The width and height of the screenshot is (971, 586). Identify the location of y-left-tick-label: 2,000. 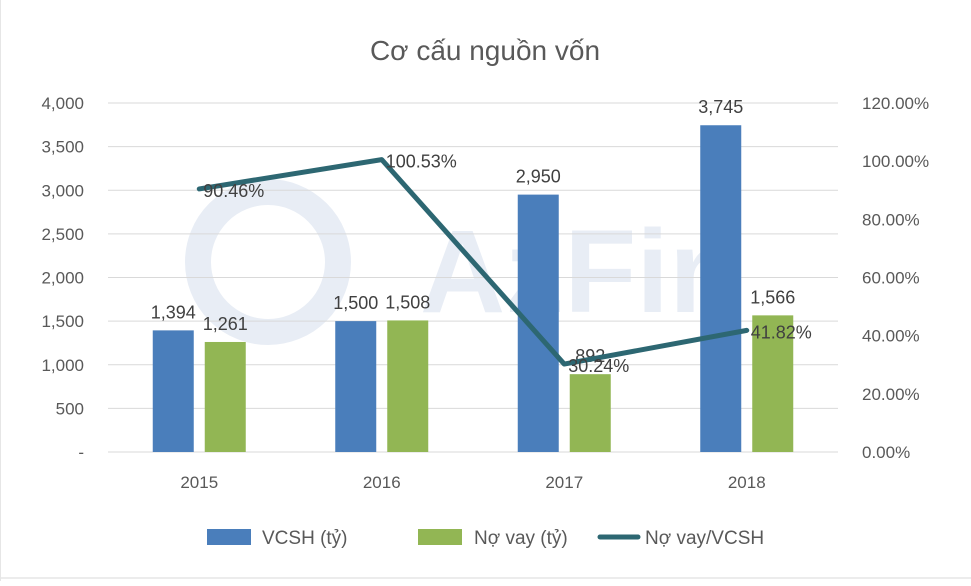
(62, 278).